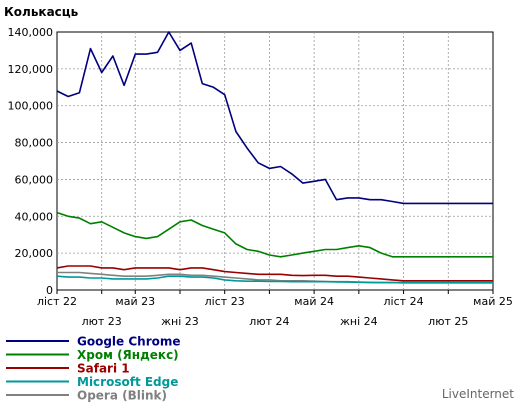 This screenshot has width=520, height=405. What do you see at coordinates (31, 69) in the screenshot?
I see `y-tick-label: 120,000` at bounding box center [31, 69].